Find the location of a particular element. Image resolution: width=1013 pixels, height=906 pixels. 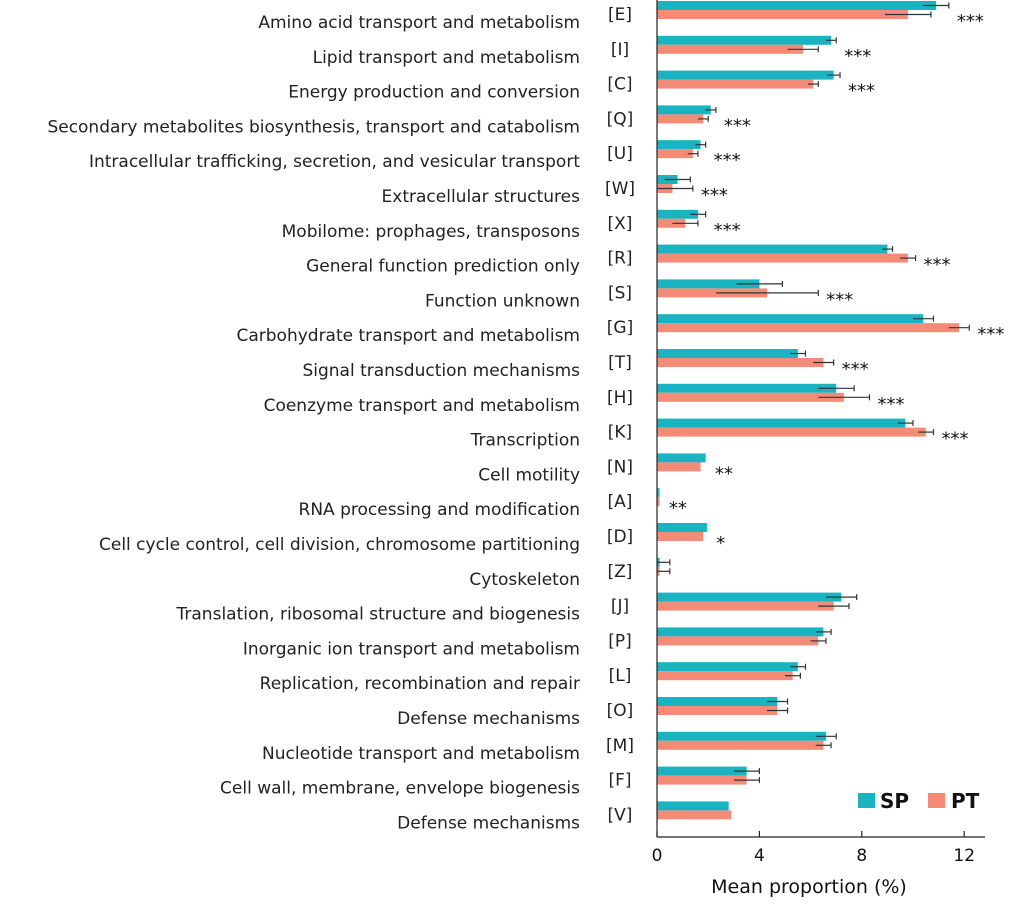

category-label: General function prediction only is located at coordinates (443, 267).